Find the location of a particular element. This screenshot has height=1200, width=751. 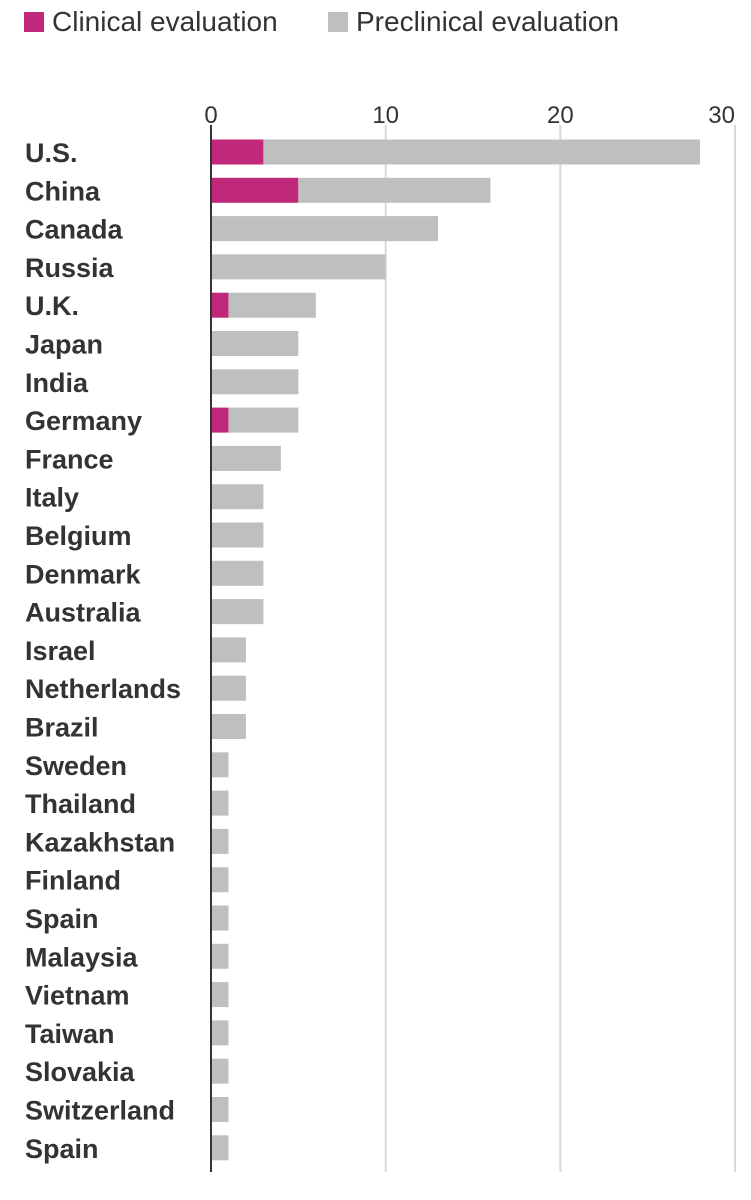

legend-swatch-clinical is located at coordinates (34, 22).